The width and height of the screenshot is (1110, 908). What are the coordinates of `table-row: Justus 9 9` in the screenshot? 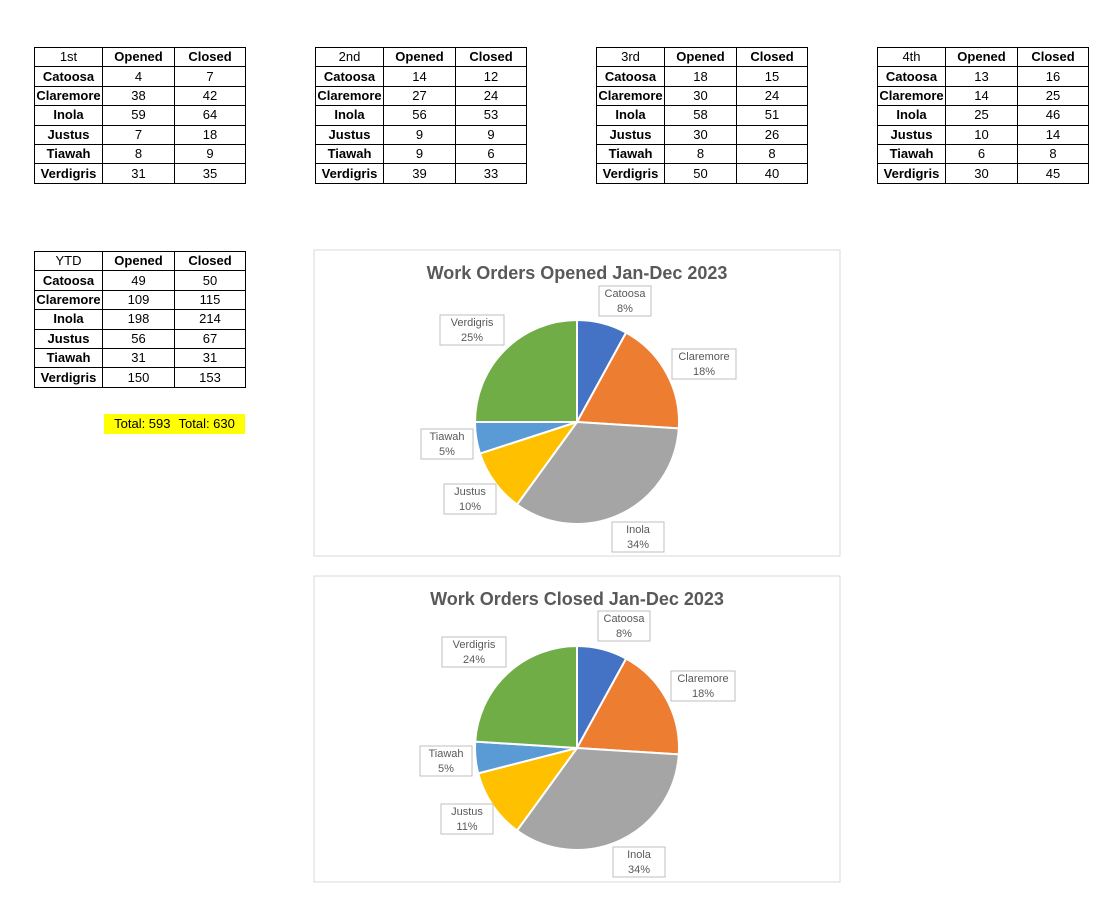 It's located at (421, 134).